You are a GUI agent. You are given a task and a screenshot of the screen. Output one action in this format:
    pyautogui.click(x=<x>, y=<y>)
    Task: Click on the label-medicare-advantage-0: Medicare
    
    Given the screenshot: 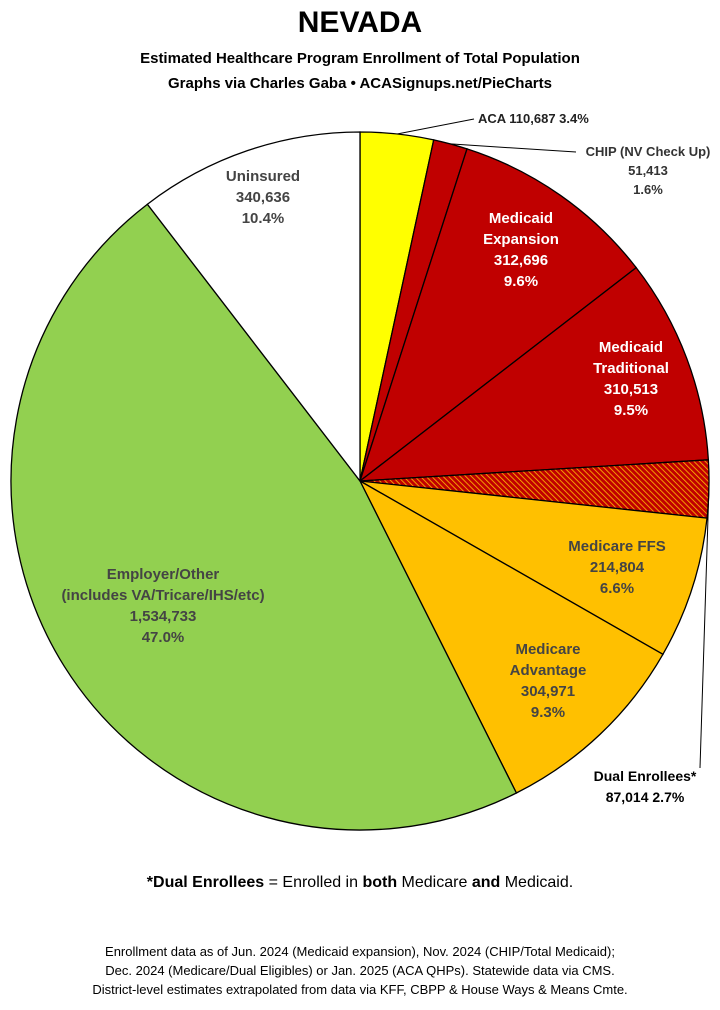 What is the action you would take?
    pyautogui.click(x=547, y=649)
    